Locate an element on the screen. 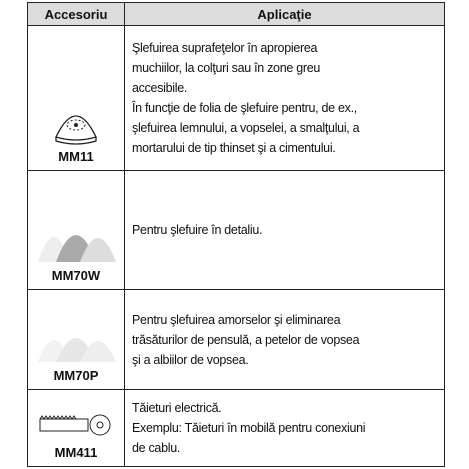 This screenshot has height=469, width=469. accessory-name: MM11 is located at coordinates (76, 156).